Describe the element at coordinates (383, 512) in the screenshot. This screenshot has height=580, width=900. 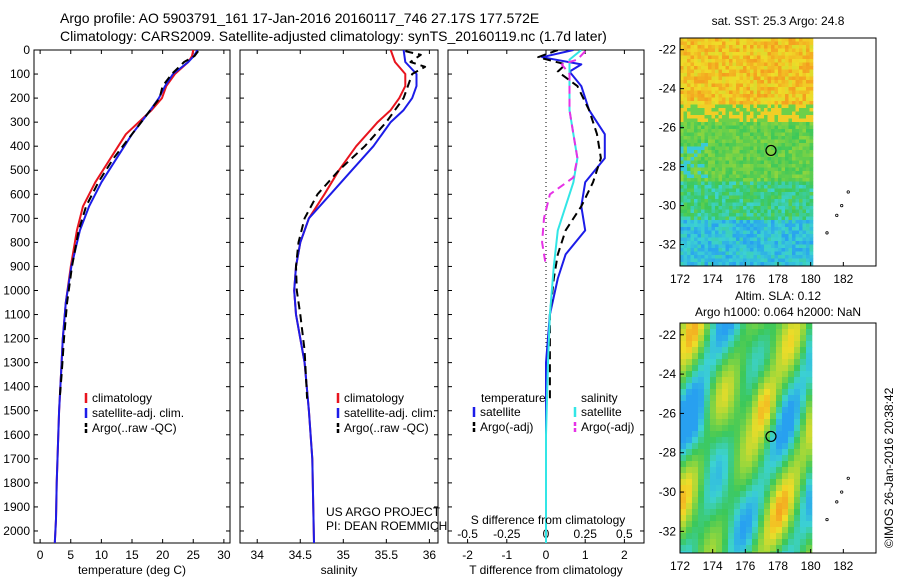
I see `project-label: US ARGO PROJECT` at that location.